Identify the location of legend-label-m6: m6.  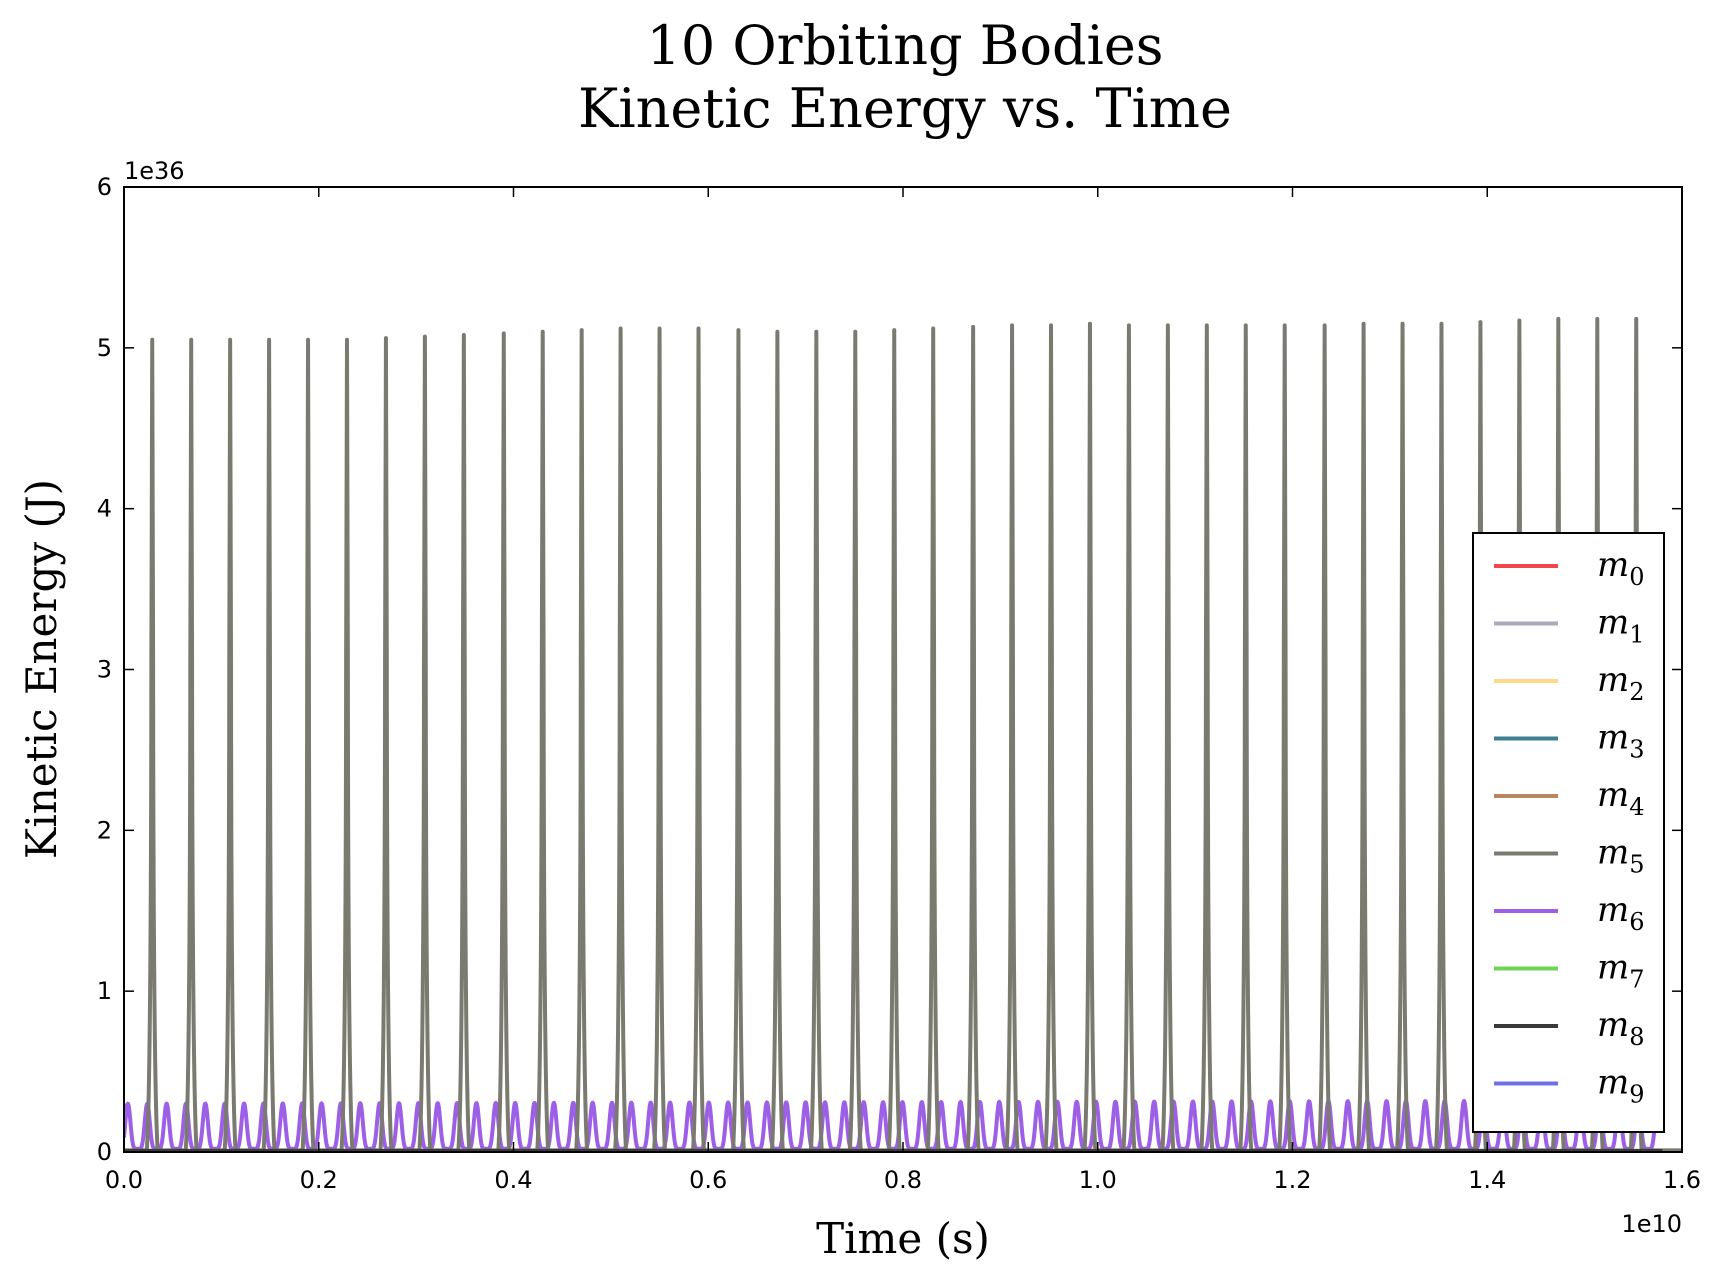
(1621, 913).